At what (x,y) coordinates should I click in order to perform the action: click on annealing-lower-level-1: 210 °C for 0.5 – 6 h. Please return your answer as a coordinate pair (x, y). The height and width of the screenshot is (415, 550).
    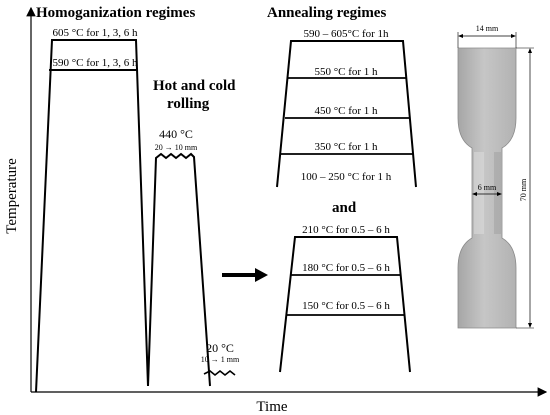
    Looking at the image, I should click on (346, 230).